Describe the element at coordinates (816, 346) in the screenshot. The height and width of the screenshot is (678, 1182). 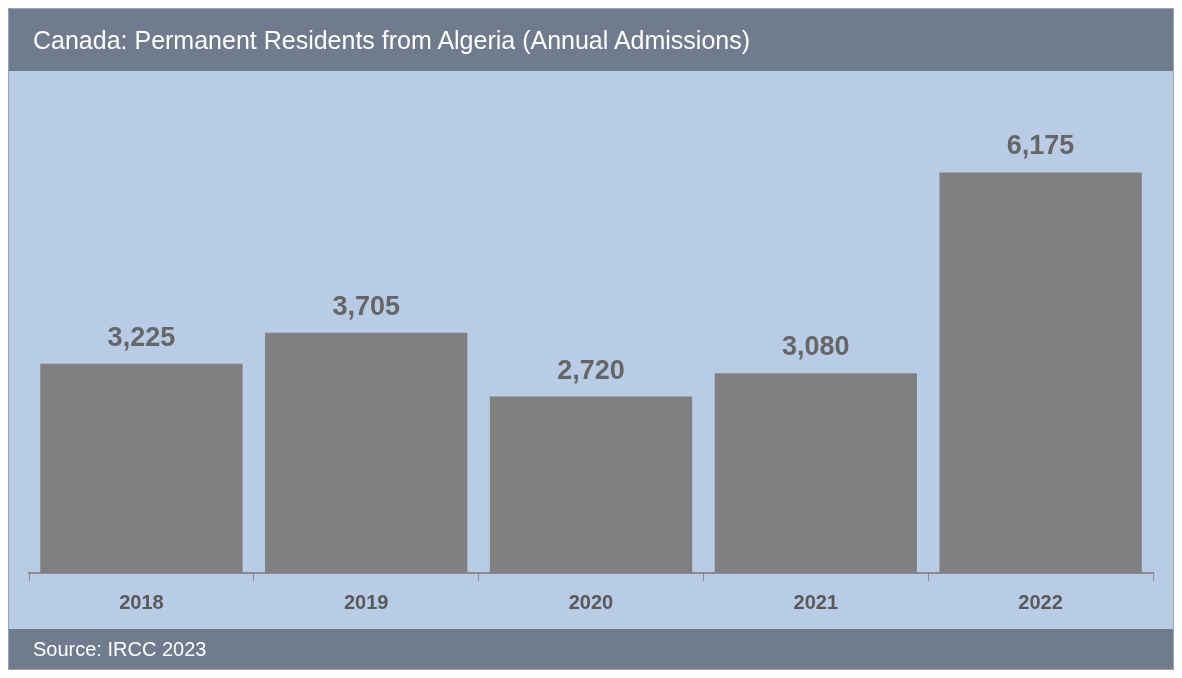
I see `data-label: 3,080` at that location.